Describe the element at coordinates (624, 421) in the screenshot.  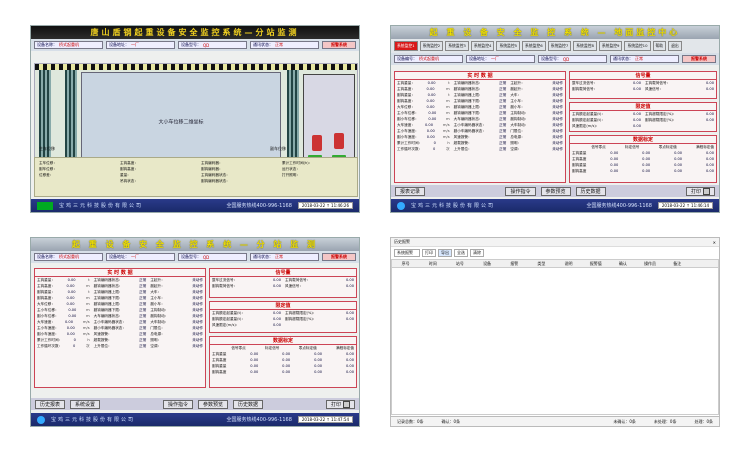
I see `status-unconfirmed: 未确认：0条` at that location.